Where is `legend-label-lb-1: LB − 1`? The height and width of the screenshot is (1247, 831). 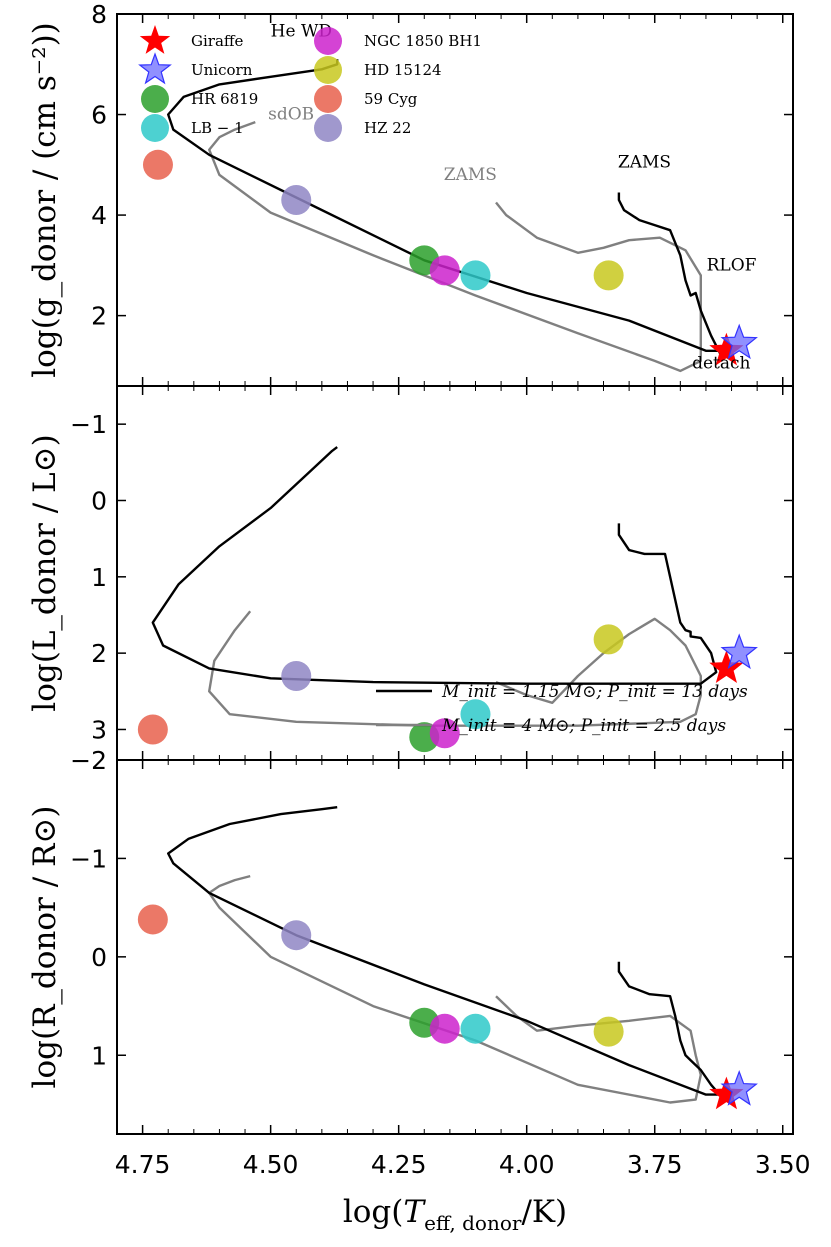 legend-label-lb-1: LB − 1 is located at coordinates (217, 128).